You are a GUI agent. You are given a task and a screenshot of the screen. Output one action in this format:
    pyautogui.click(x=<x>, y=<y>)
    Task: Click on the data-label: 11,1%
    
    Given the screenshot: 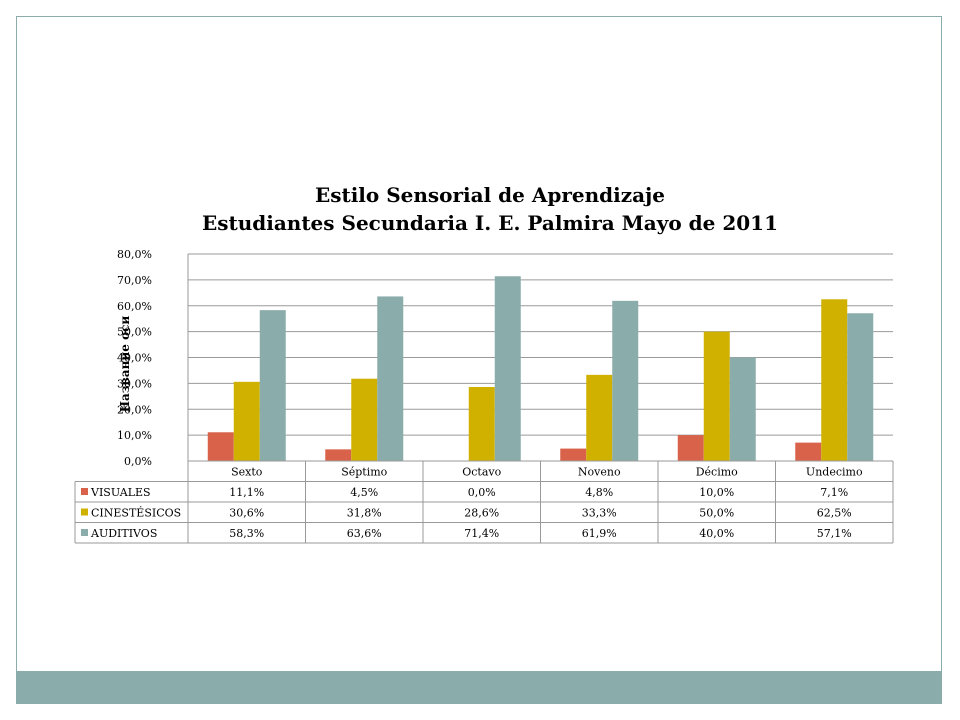 What is the action you would take?
    pyautogui.click(x=246, y=492)
    